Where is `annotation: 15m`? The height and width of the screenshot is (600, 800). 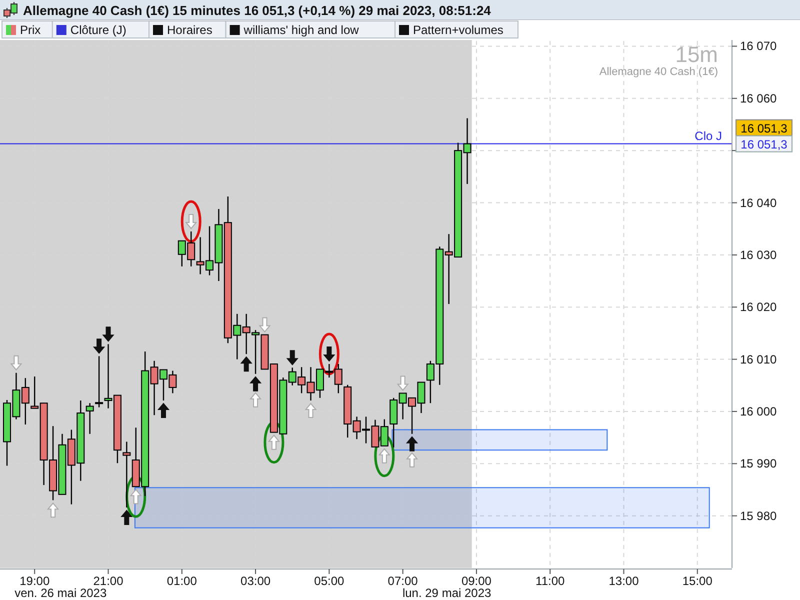 annotation: 15m is located at coordinates (696, 54).